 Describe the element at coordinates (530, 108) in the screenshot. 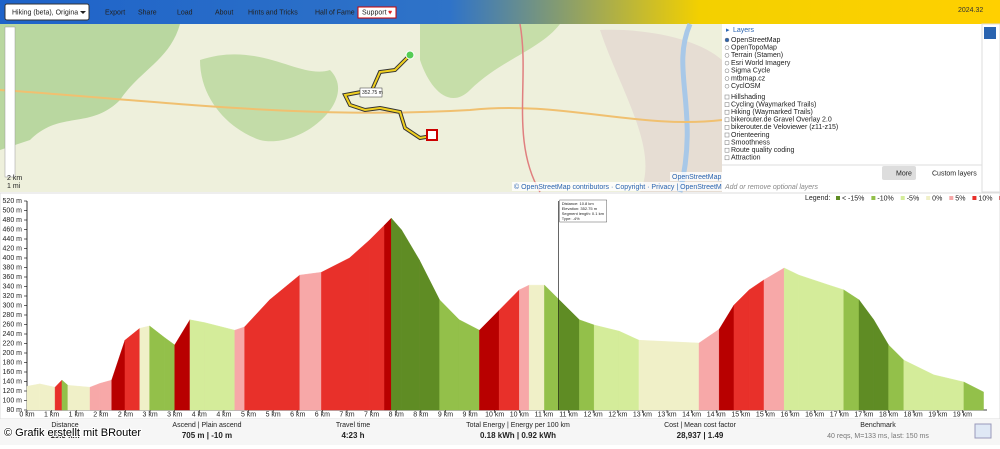

I see `road` at that location.